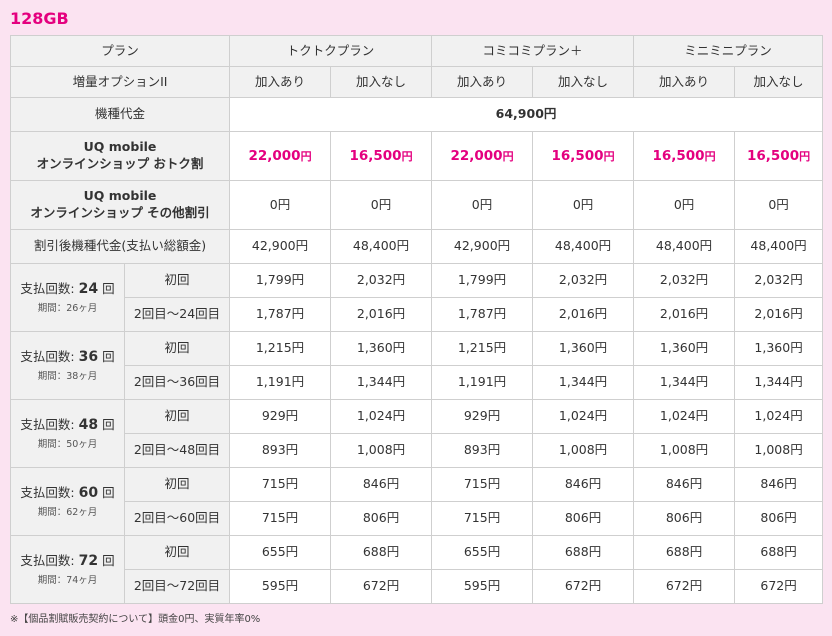 This screenshot has height=636, width=832. What do you see at coordinates (67, 569) in the screenshot?
I see `payment-count-label: 支払回数: 72 回期間：74ヶ月` at bounding box center [67, 569].